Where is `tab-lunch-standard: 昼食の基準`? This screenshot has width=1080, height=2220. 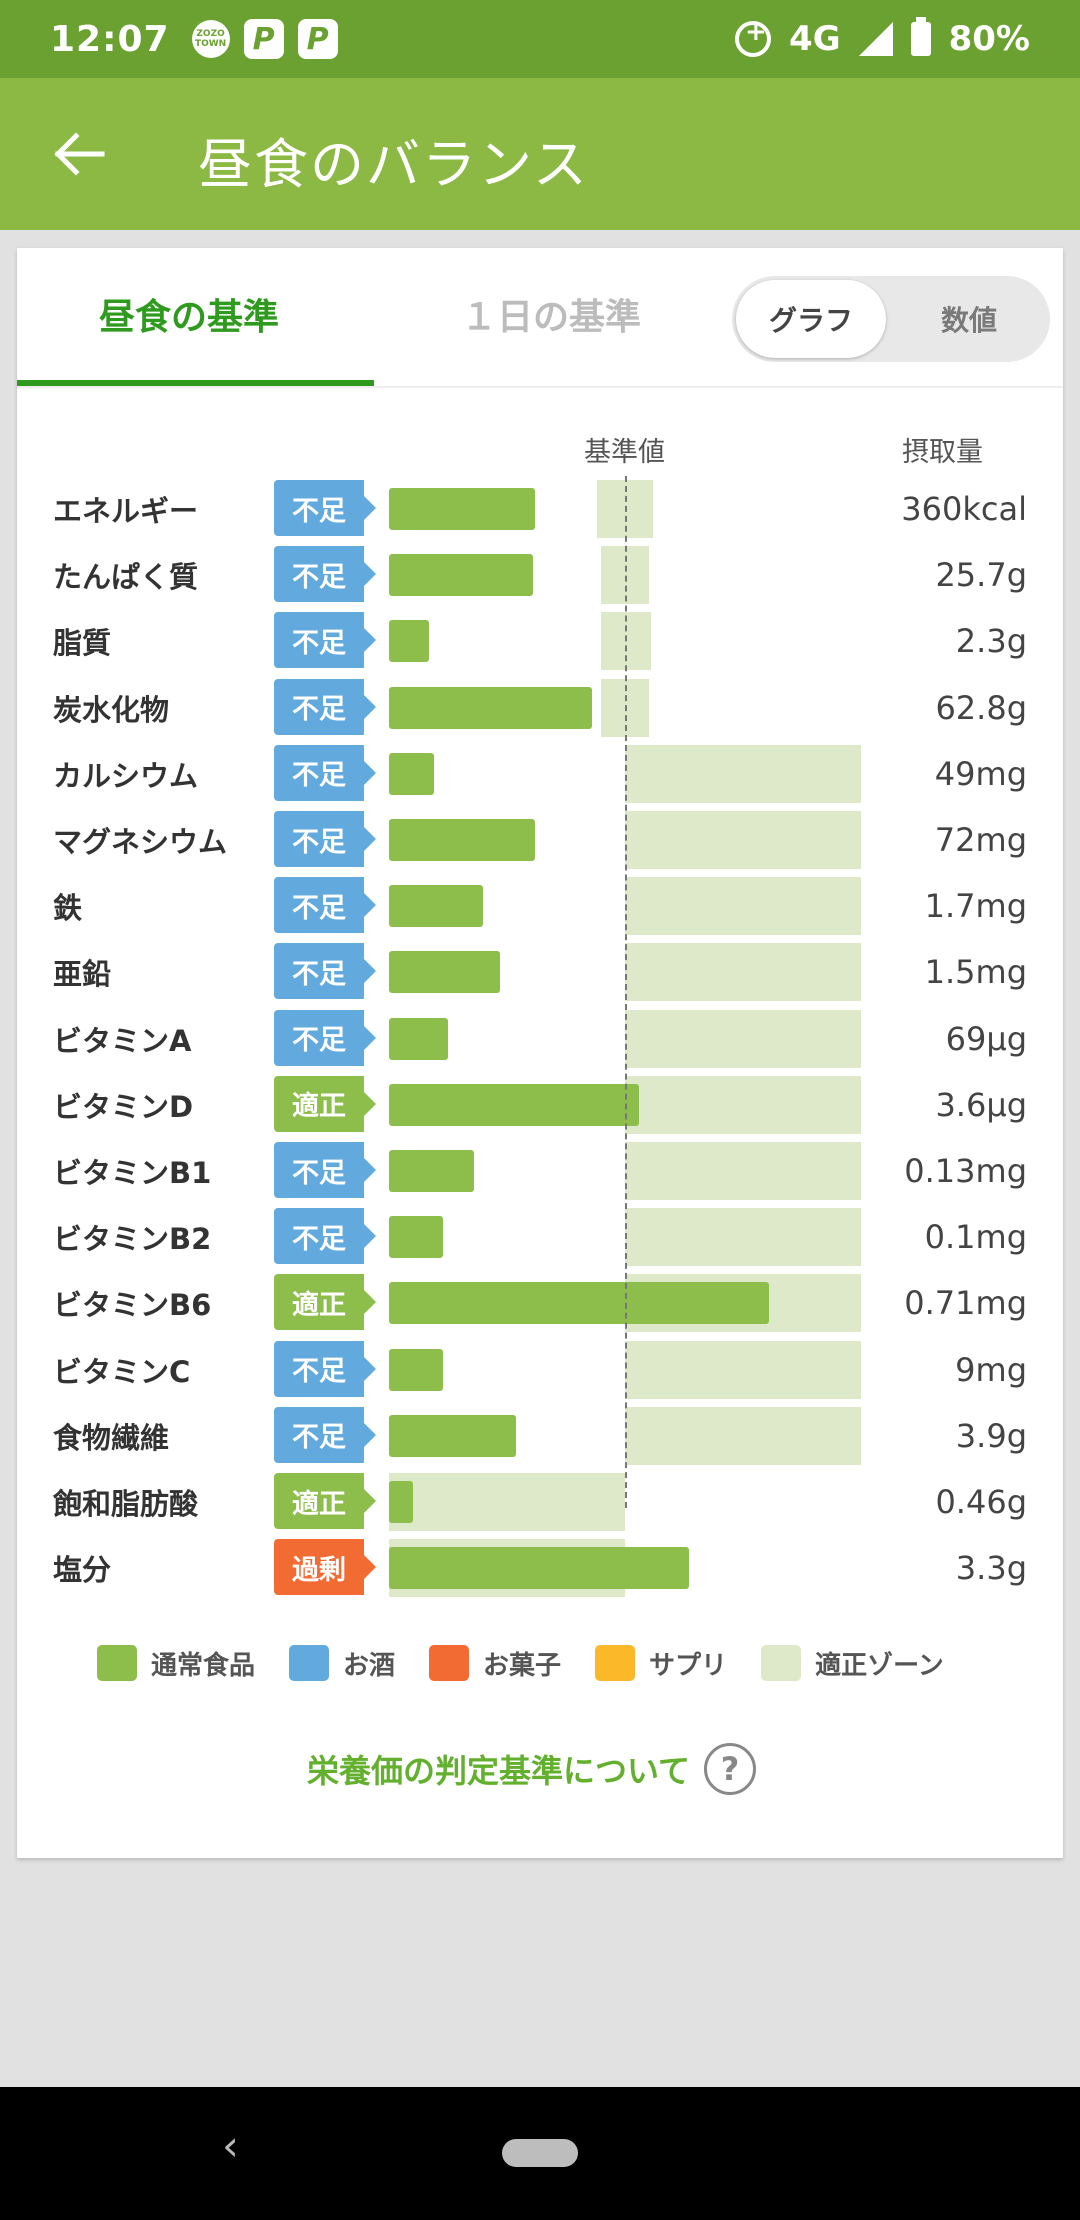
tab-lunch-standard: 昼食の基準 is located at coordinates (189, 317).